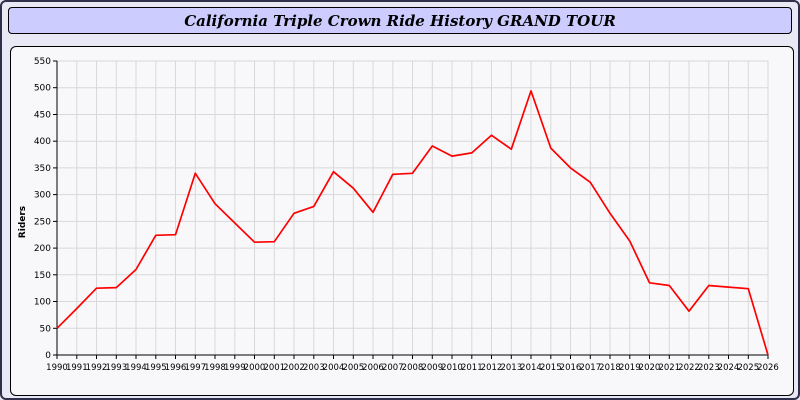 The width and height of the screenshot is (800, 400). Describe the element at coordinates (42, 62) in the screenshot. I see `svg-text: 550` at that location.